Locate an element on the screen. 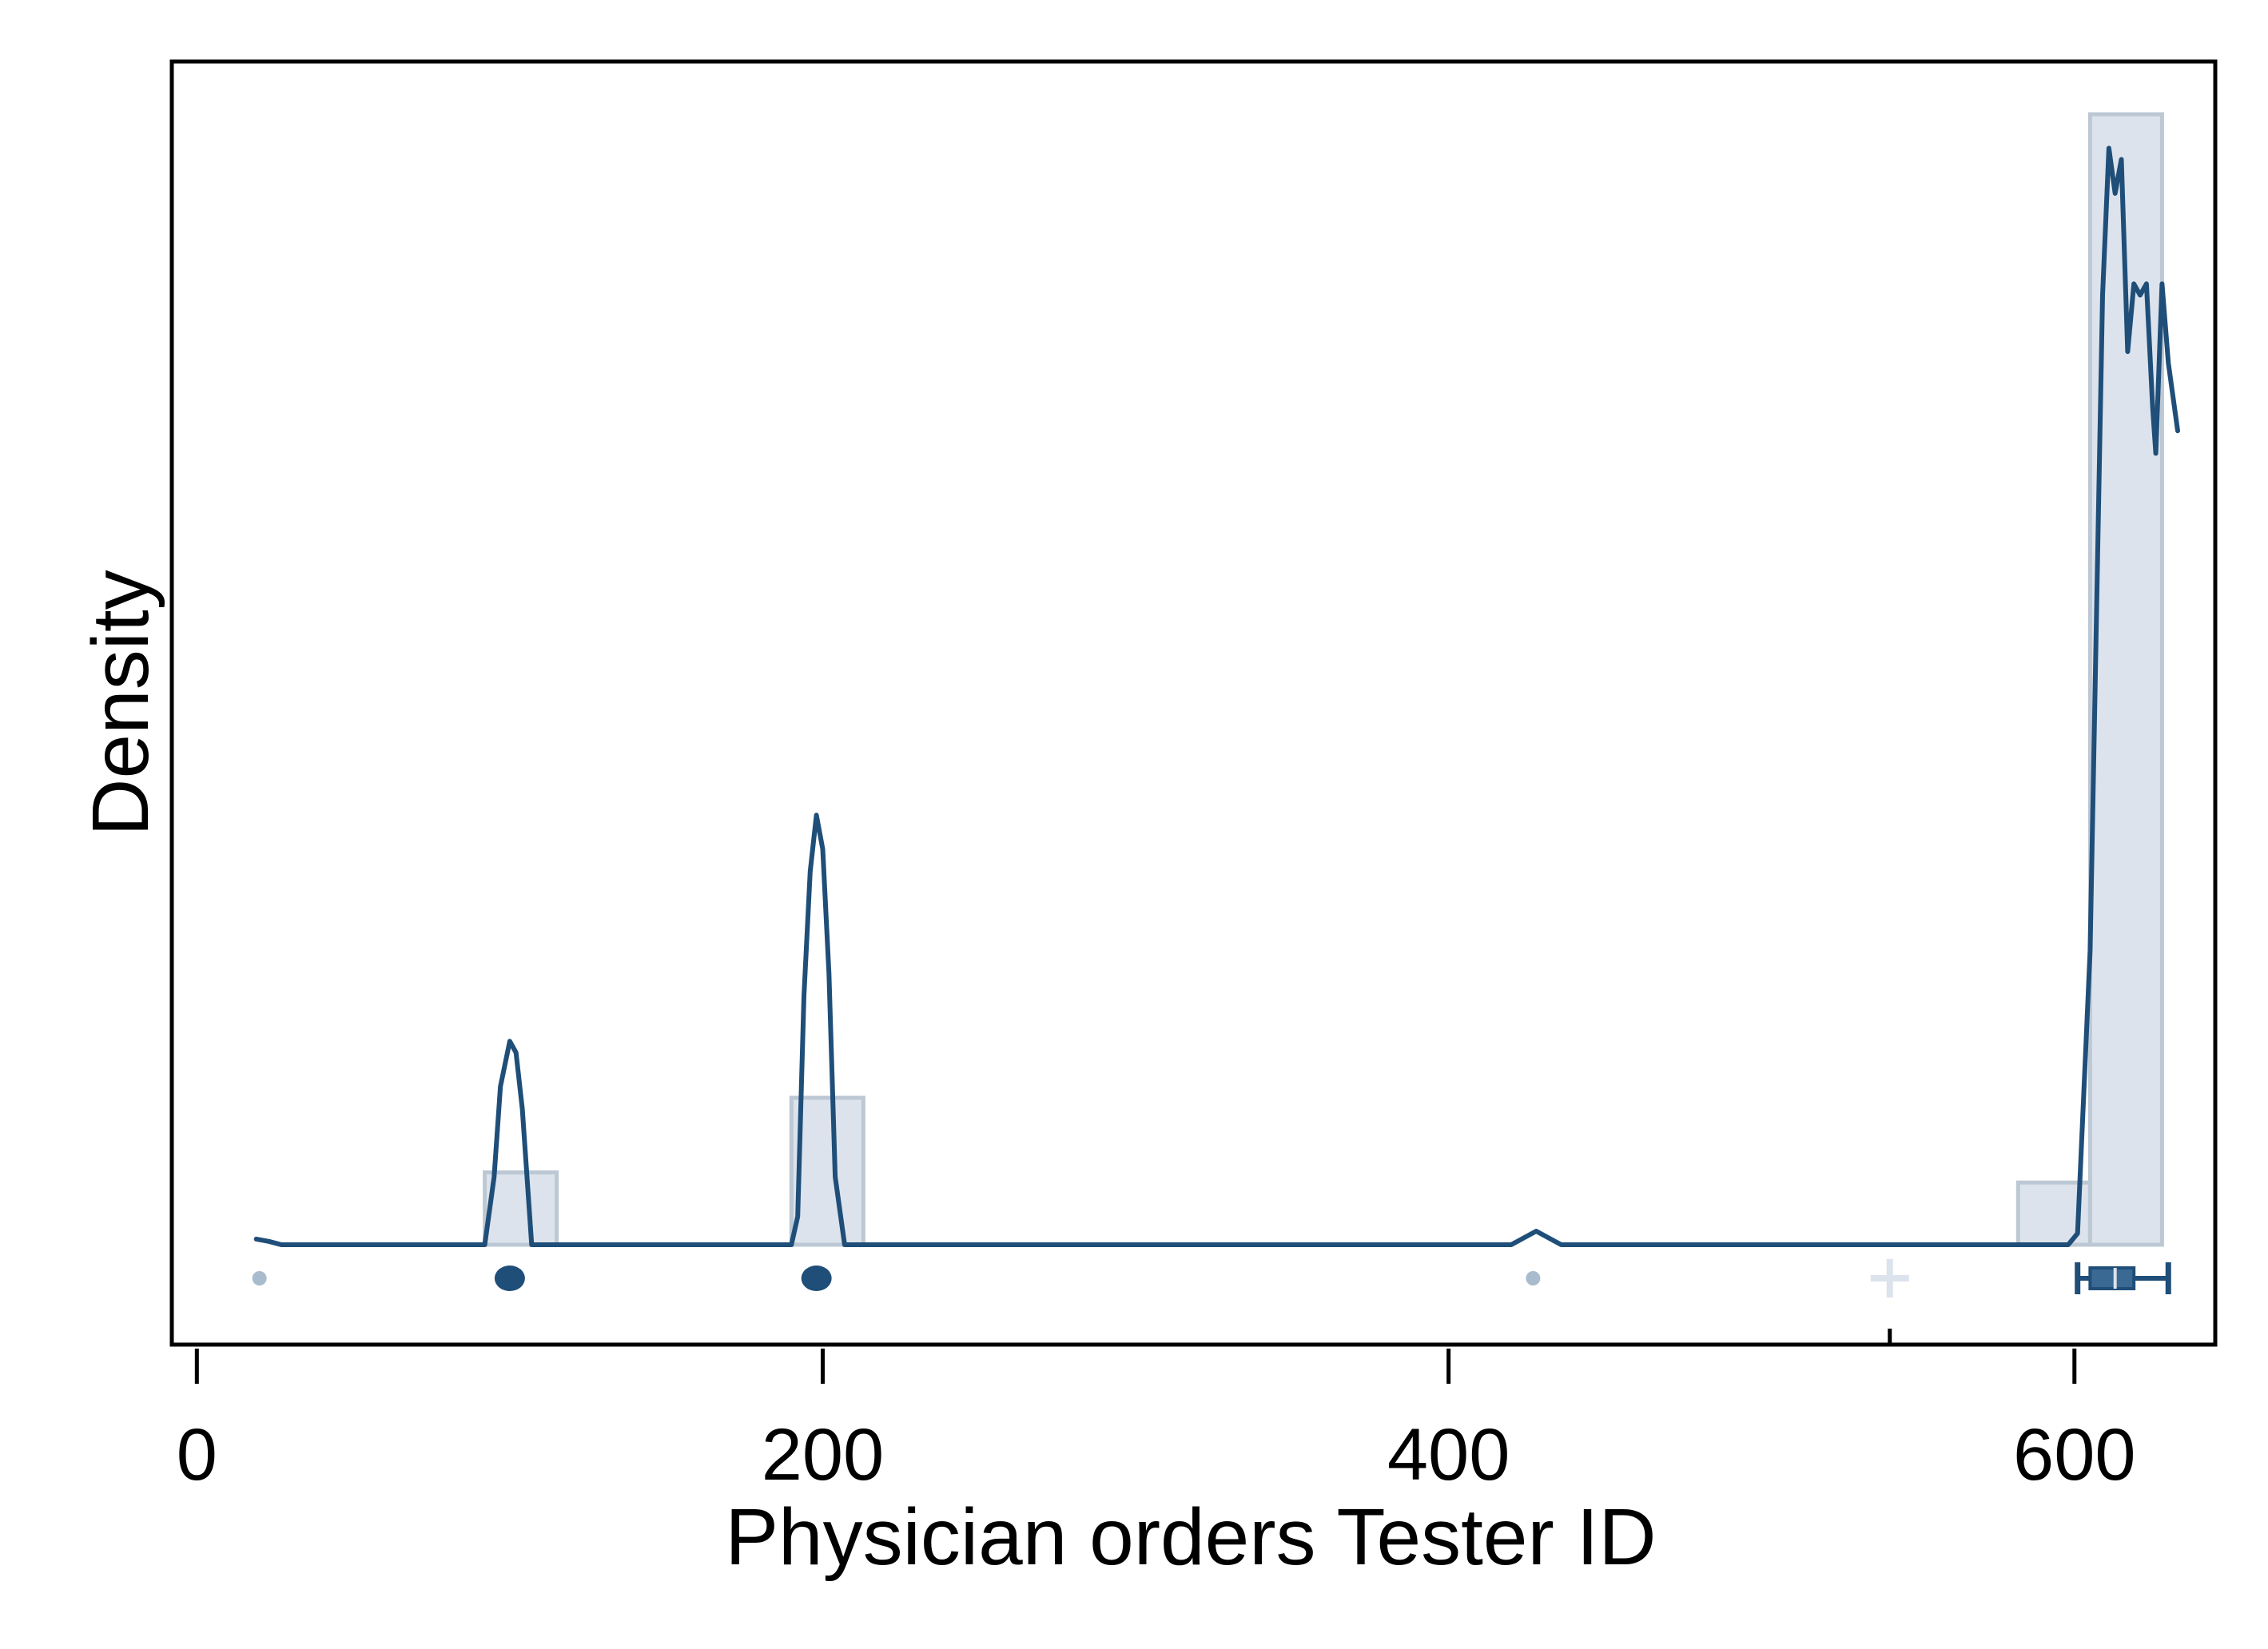 The image size is (2268, 1649). boxplot-box is located at coordinates (2112, 1278).